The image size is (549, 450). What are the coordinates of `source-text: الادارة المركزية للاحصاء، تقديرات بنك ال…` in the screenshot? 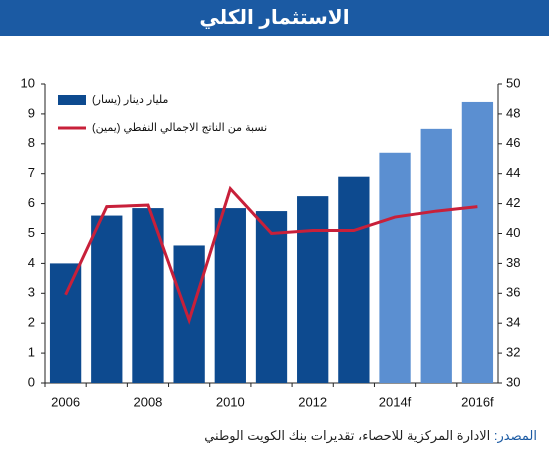 It's located at (347, 435).